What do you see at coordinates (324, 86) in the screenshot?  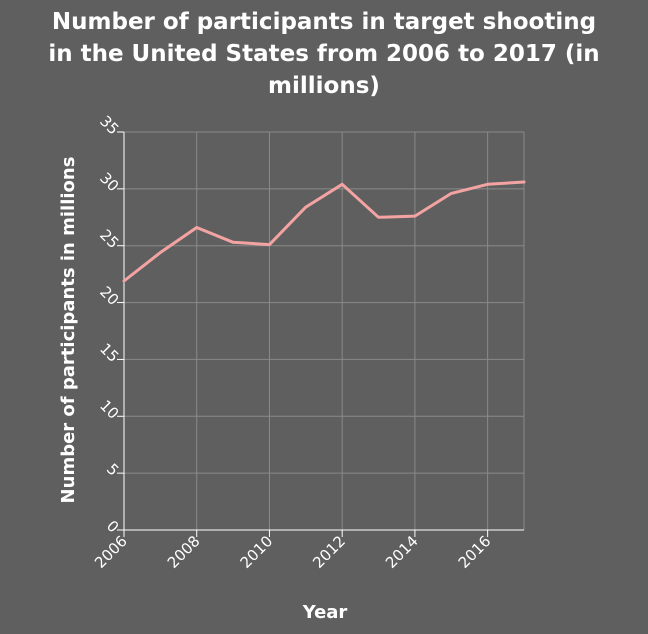 I see `chart-title-line-3: millions)` at bounding box center [324, 86].